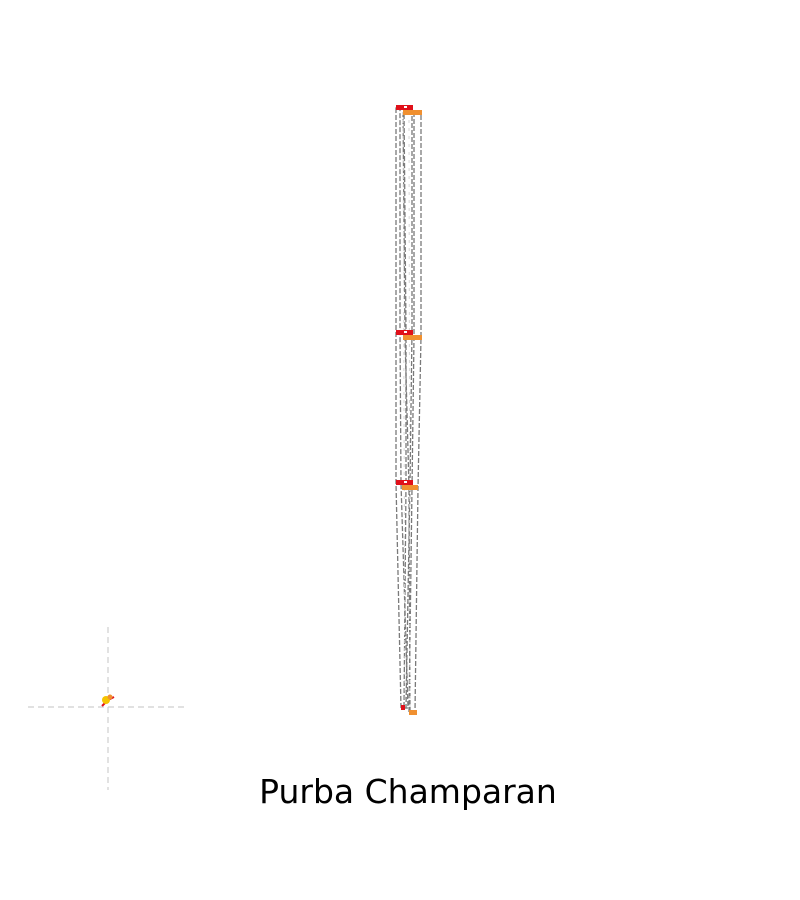  What do you see at coordinates (405, 107) in the screenshot?
I see `marker-white-top` at bounding box center [405, 107].